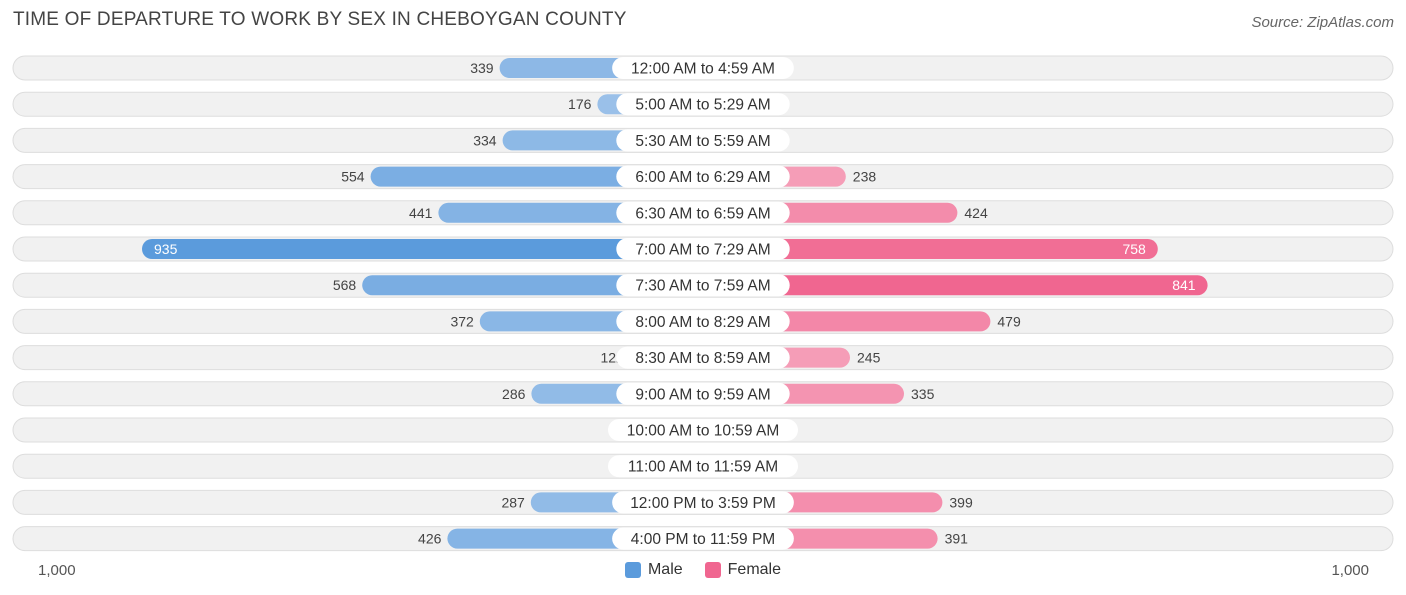 This screenshot has height=595, width=1406. What do you see at coordinates (57, 570) in the screenshot?
I see `axis-left-label: 1,000` at bounding box center [57, 570].